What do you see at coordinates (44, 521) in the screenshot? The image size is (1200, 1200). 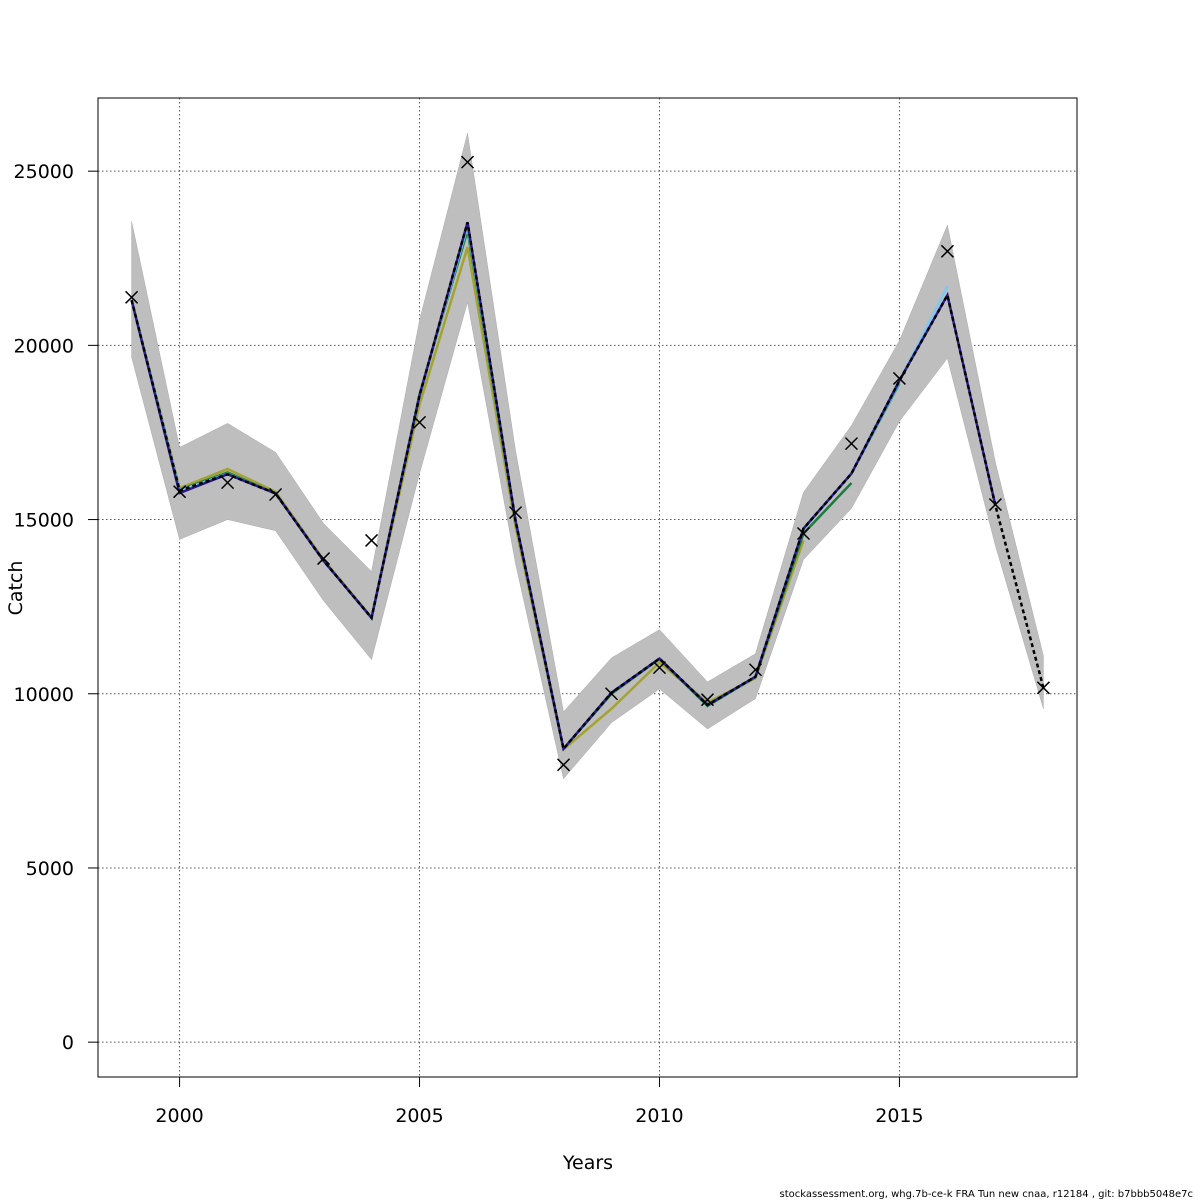 I see `y-tick-label: 15000` at bounding box center [44, 521].